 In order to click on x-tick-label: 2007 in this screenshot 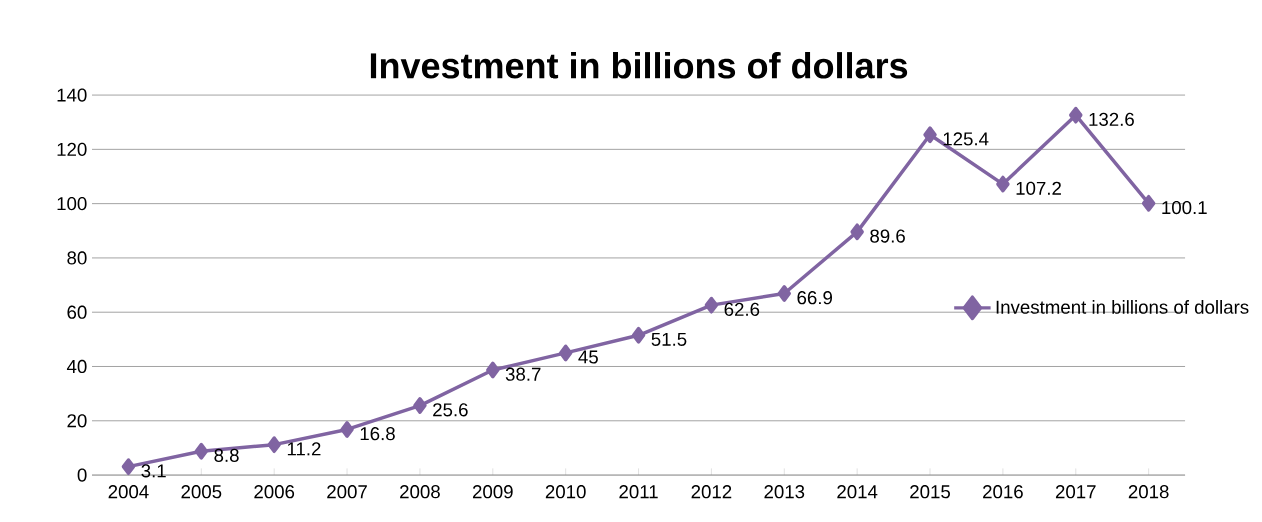, I will do `click(347, 492)`.